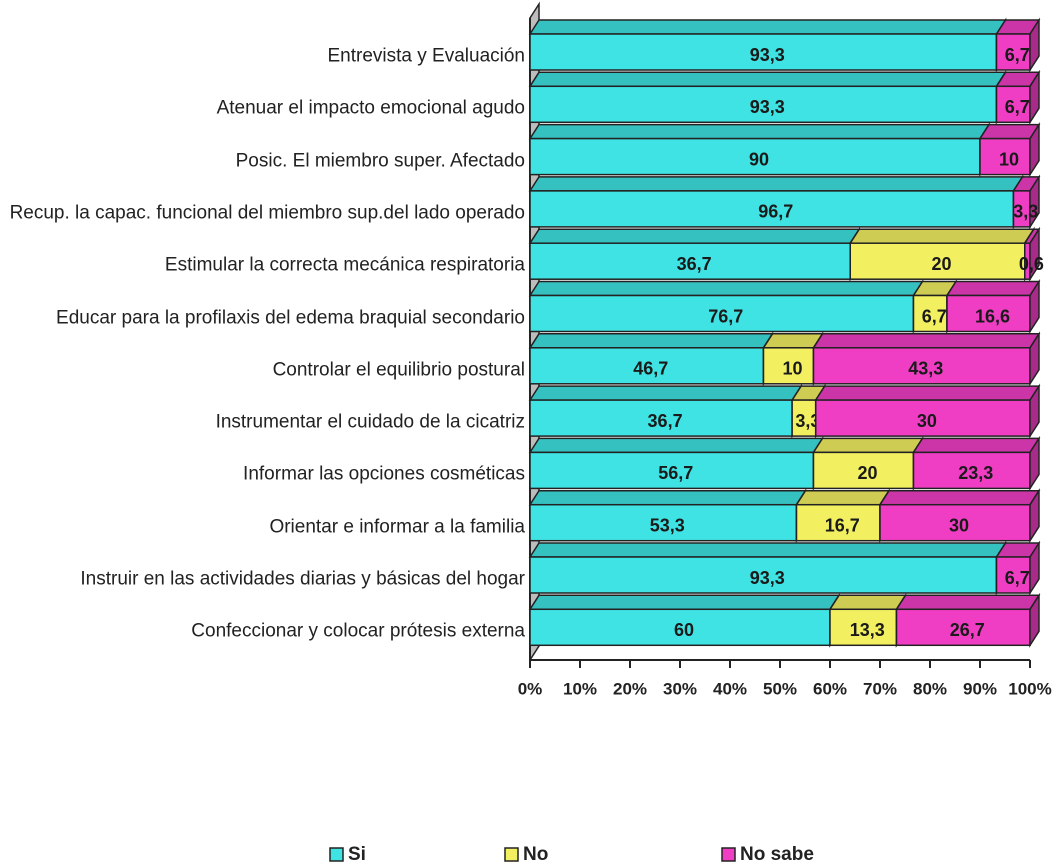 This screenshot has height=867, width=1060. What do you see at coordinates (398, 370) in the screenshot?
I see `category-label: Controlar el equilibrio postural` at bounding box center [398, 370].